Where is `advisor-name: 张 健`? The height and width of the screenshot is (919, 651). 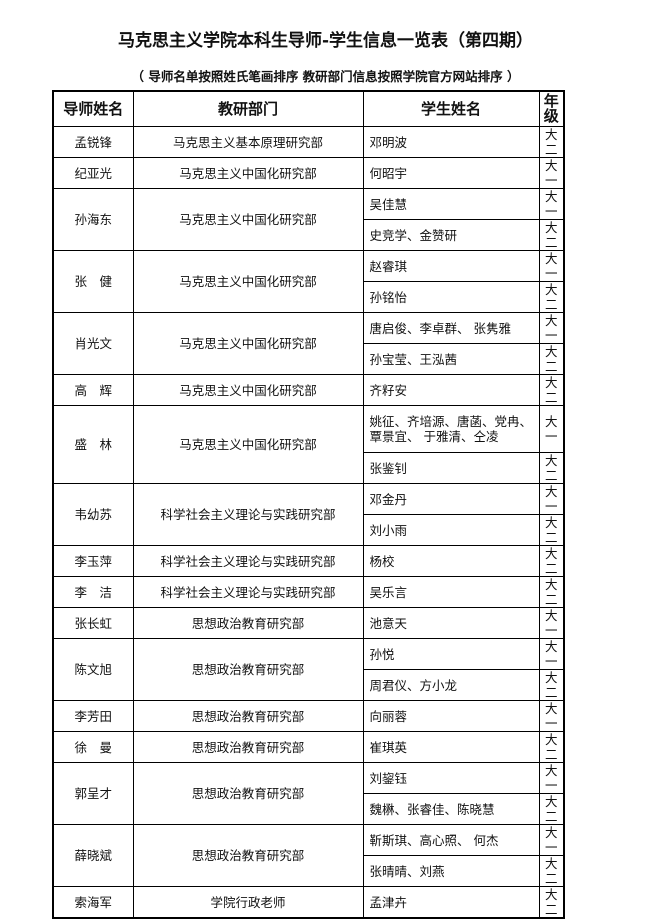 advisor-name: 张 健 is located at coordinates (93, 281).